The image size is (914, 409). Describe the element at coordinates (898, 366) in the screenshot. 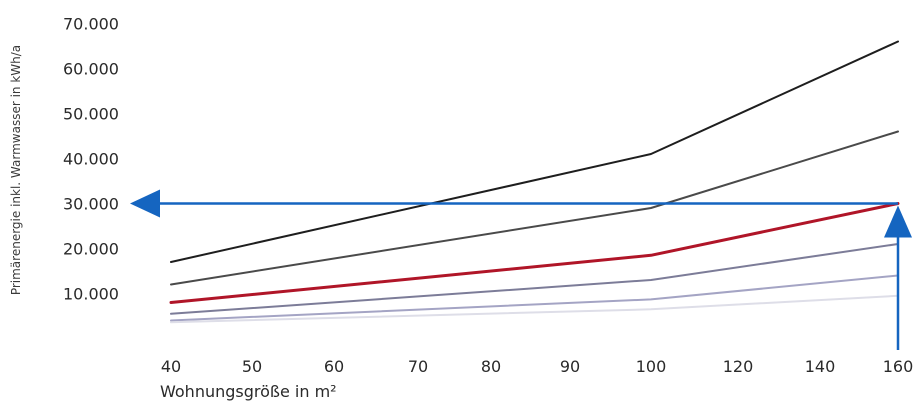

I see `x-tick-label: 160` at that location.